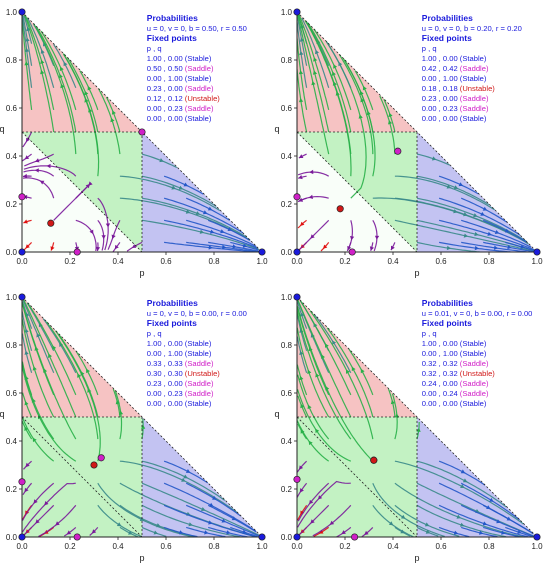 This screenshot has width=550, height=570. What do you see at coordinates (183, 373) in the screenshot?
I see `legend-fixed-point-4: 0.30 , 0.30 (Unstable)` at bounding box center [183, 373].